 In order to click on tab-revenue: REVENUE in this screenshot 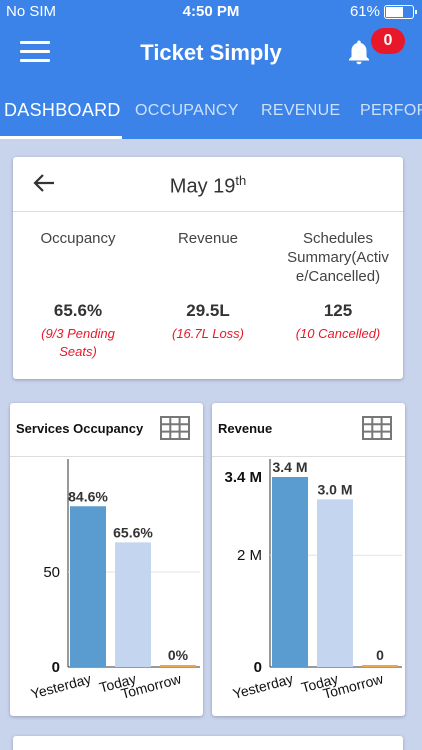, I will do `click(301, 110)`.